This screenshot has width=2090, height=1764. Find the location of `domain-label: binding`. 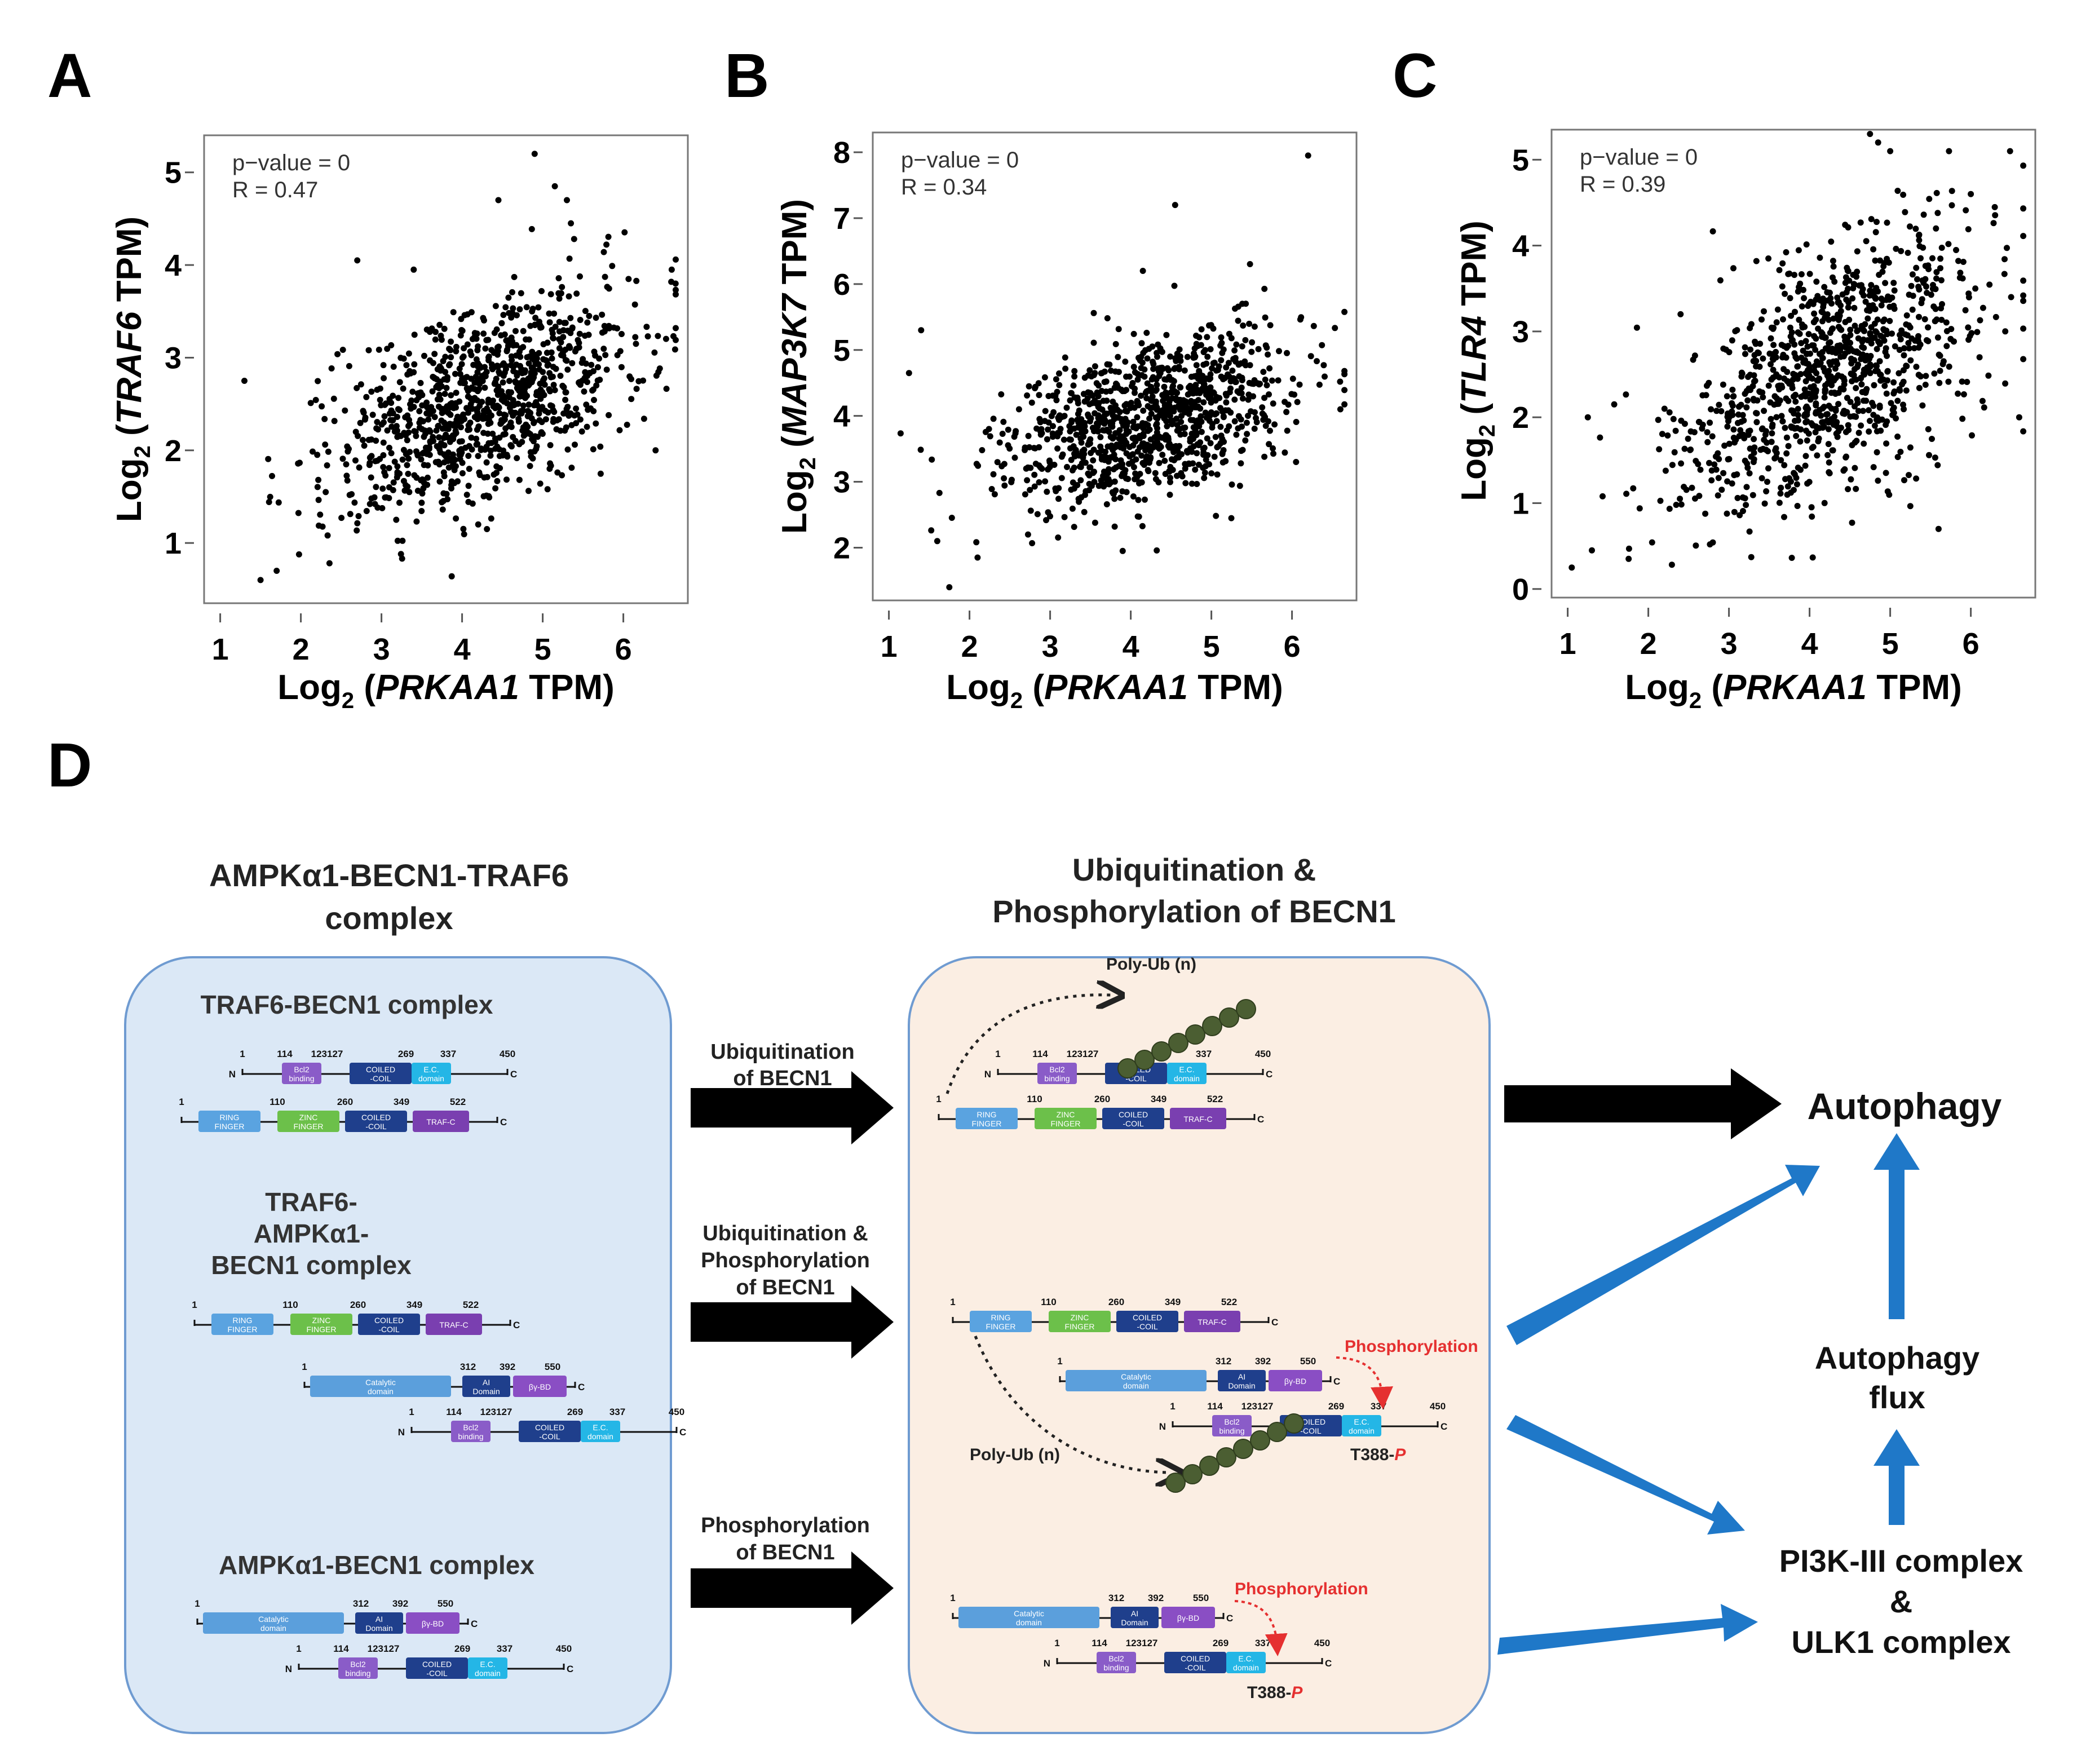

domain-label: binding is located at coordinates (1116, 1667).